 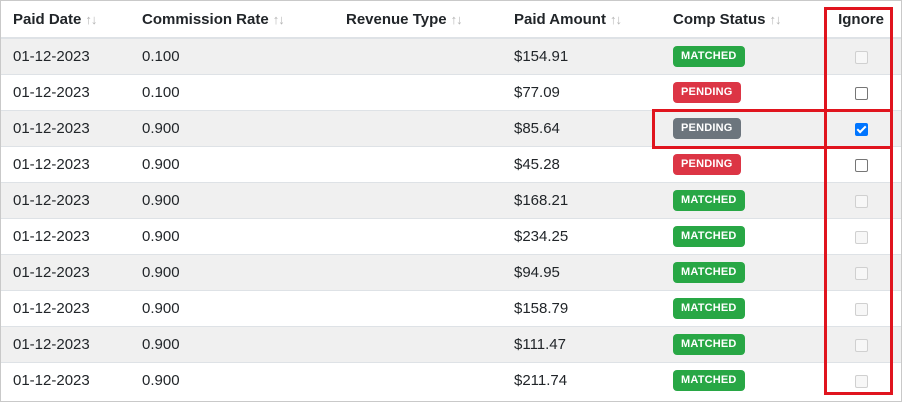 What do you see at coordinates (581, 236) in the screenshot?
I see `cell-paid-amount: $234.25` at bounding box center [581, 236].